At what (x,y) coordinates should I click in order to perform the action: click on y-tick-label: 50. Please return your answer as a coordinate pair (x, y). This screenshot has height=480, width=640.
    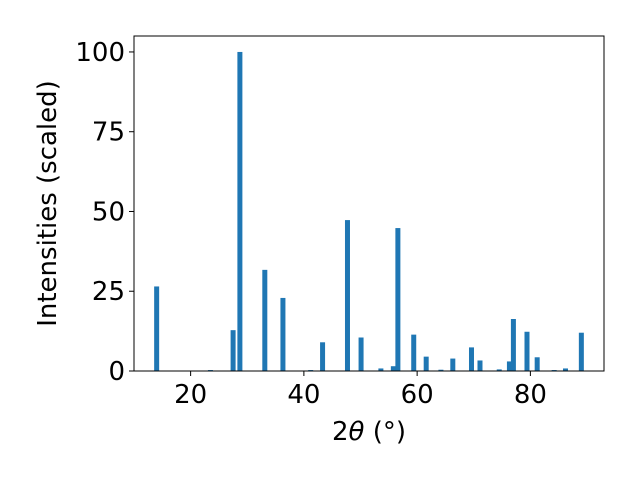
    Looking at the image, I should click on (108, 212).